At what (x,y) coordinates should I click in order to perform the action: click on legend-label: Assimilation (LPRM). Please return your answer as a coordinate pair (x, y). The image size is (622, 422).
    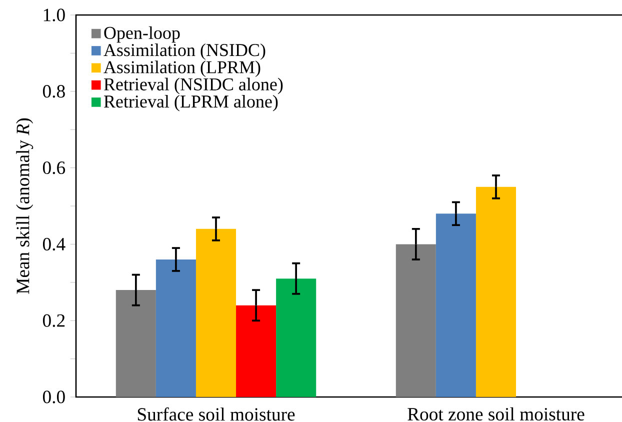
    Looking at the image, I should click on (182, 68).